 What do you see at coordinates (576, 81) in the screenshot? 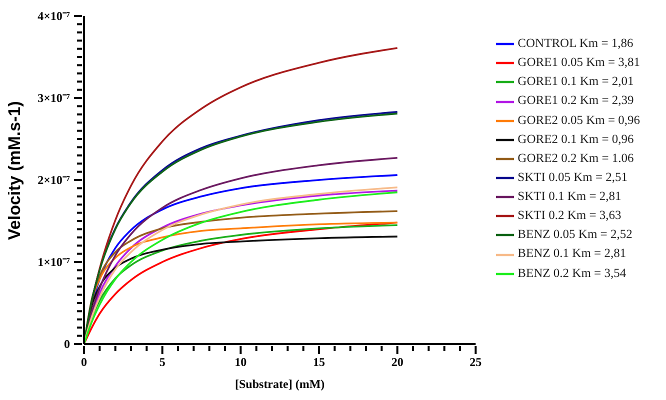
I see `legend-label: GORE1 0.1 Km = 2,01` at bounding box center [576, 81].